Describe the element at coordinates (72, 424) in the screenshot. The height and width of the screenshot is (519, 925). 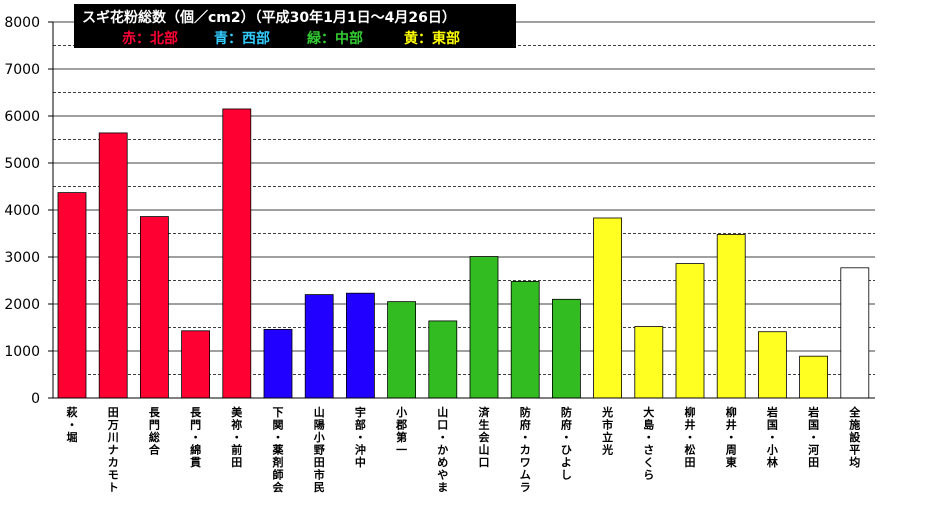
I see `x-tick-label: 萩・堀` at that location.